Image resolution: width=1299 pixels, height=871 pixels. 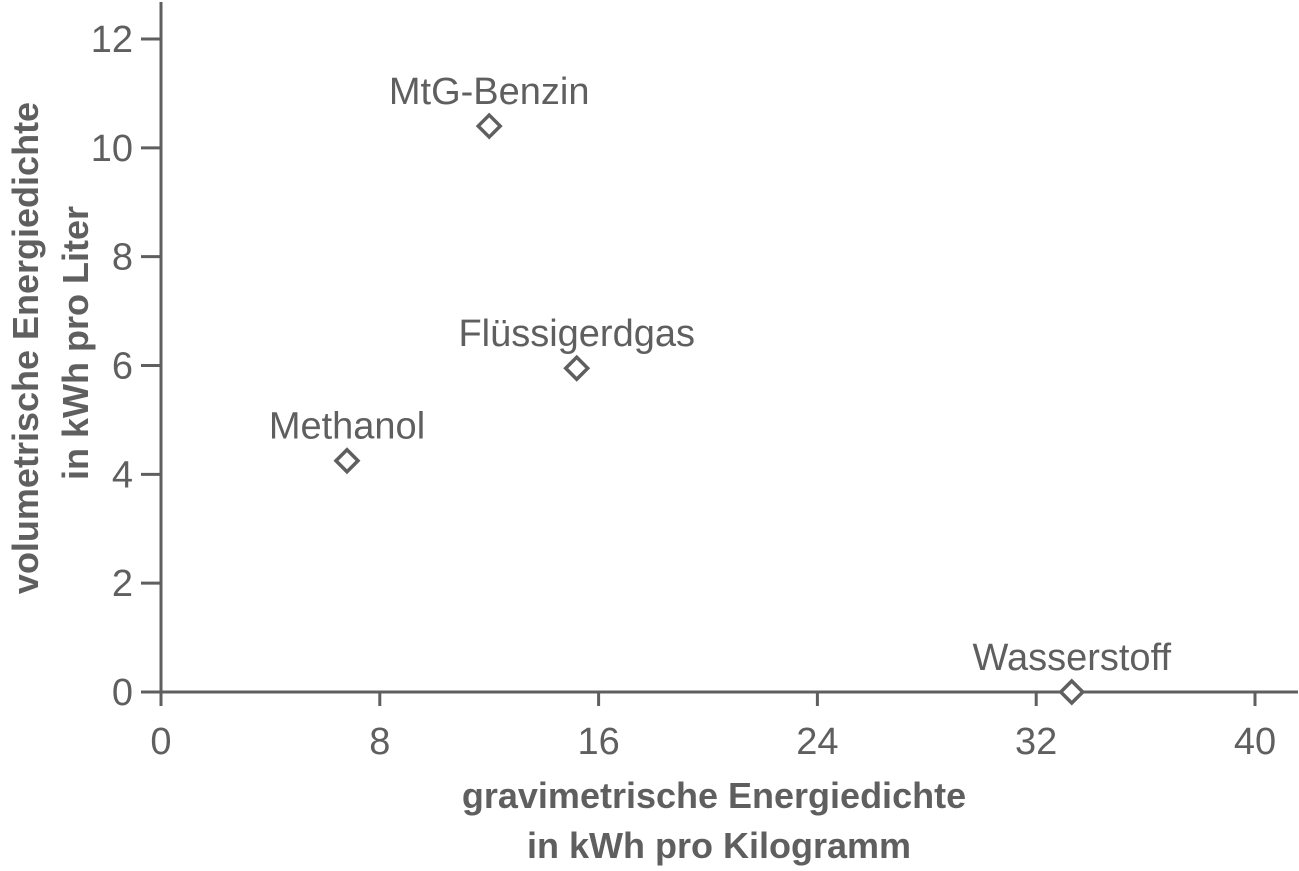 I want to click on y-tick-label: 6, so click(x=122, y=367).